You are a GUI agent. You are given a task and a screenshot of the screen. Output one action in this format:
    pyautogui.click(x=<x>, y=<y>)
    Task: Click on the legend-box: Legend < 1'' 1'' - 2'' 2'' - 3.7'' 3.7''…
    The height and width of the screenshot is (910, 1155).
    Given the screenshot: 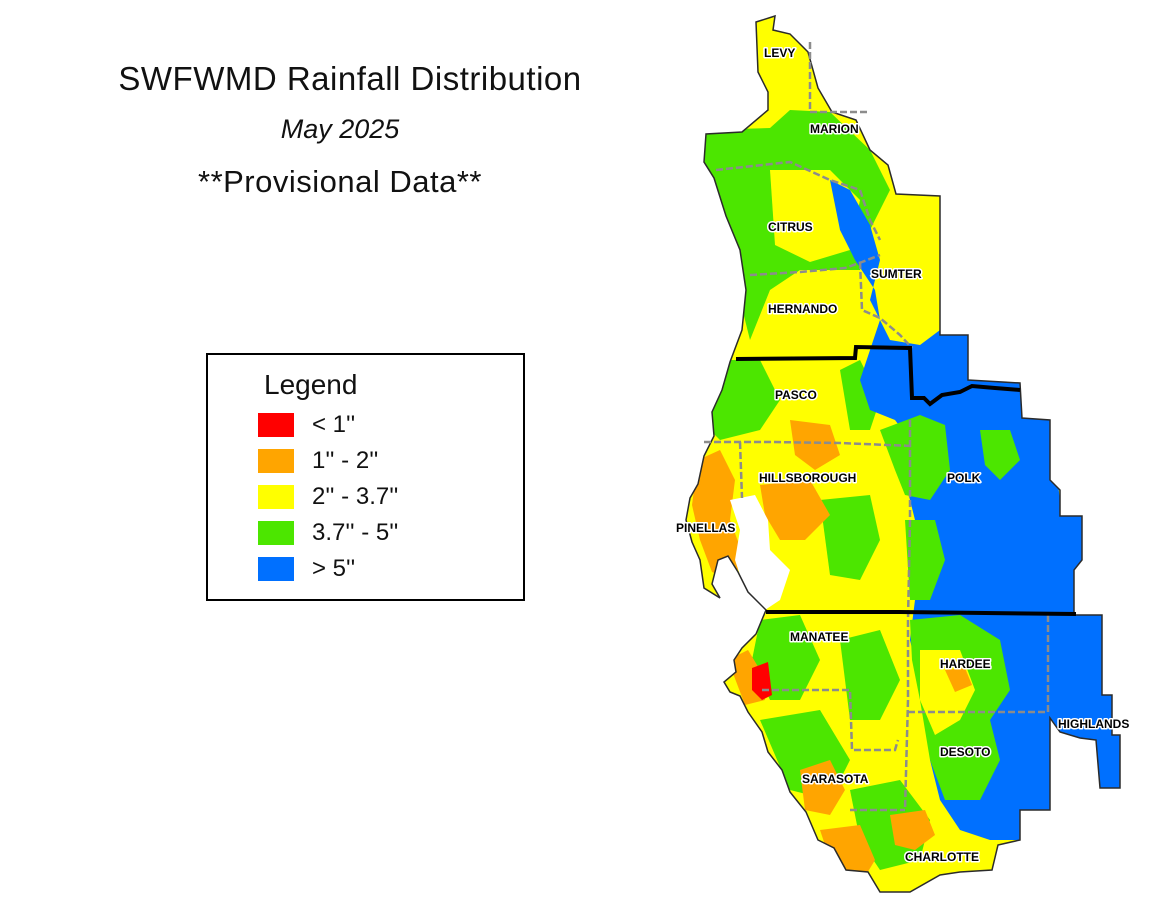 What is the action you would take?
    pyautogui.click(x=365, y=477)
    